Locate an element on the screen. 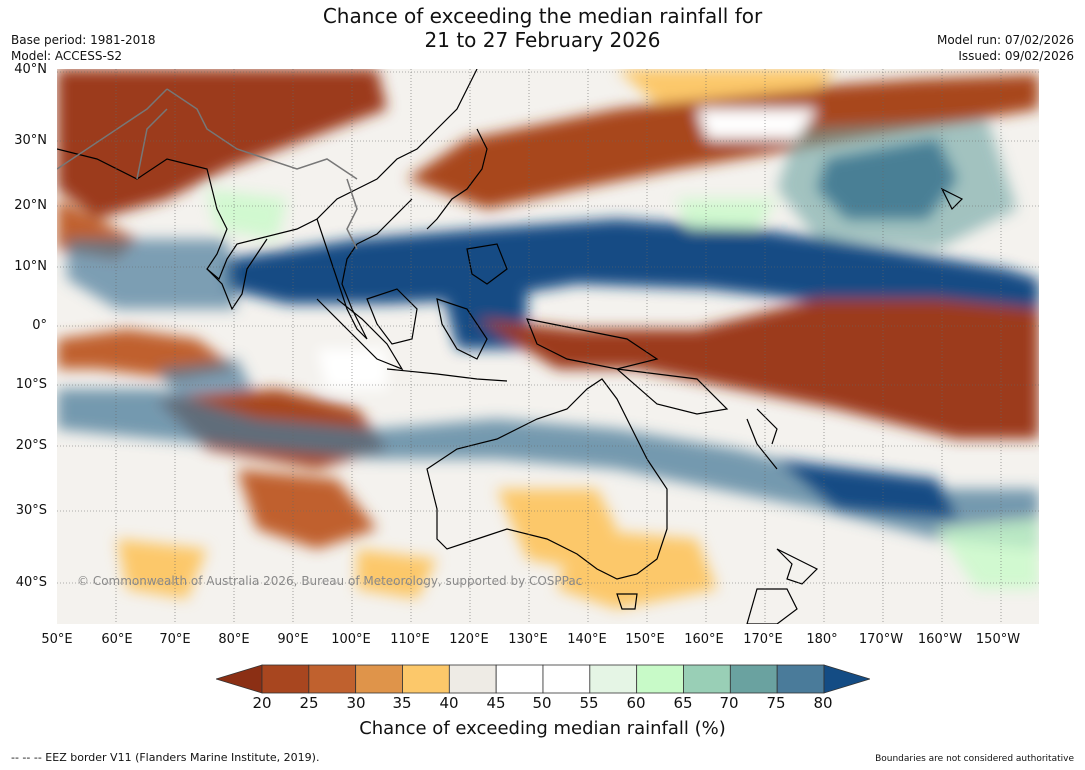  lon-label: 60°E is located at coordinates (117, 639).